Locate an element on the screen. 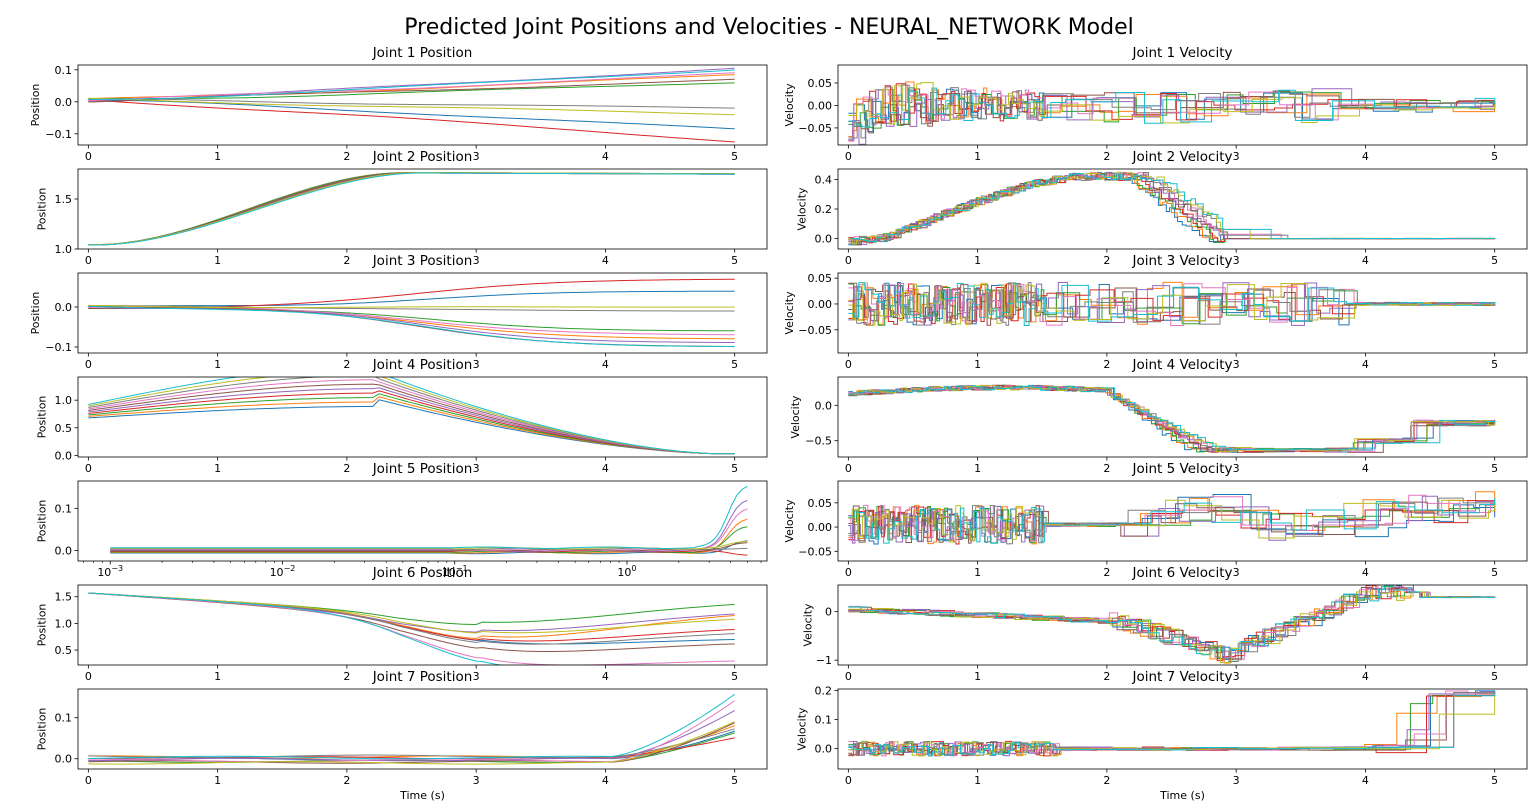 The width and height of the screenshot is (1539, 810). y-tick-label: 0.4 is located at coordinates (824, 179).